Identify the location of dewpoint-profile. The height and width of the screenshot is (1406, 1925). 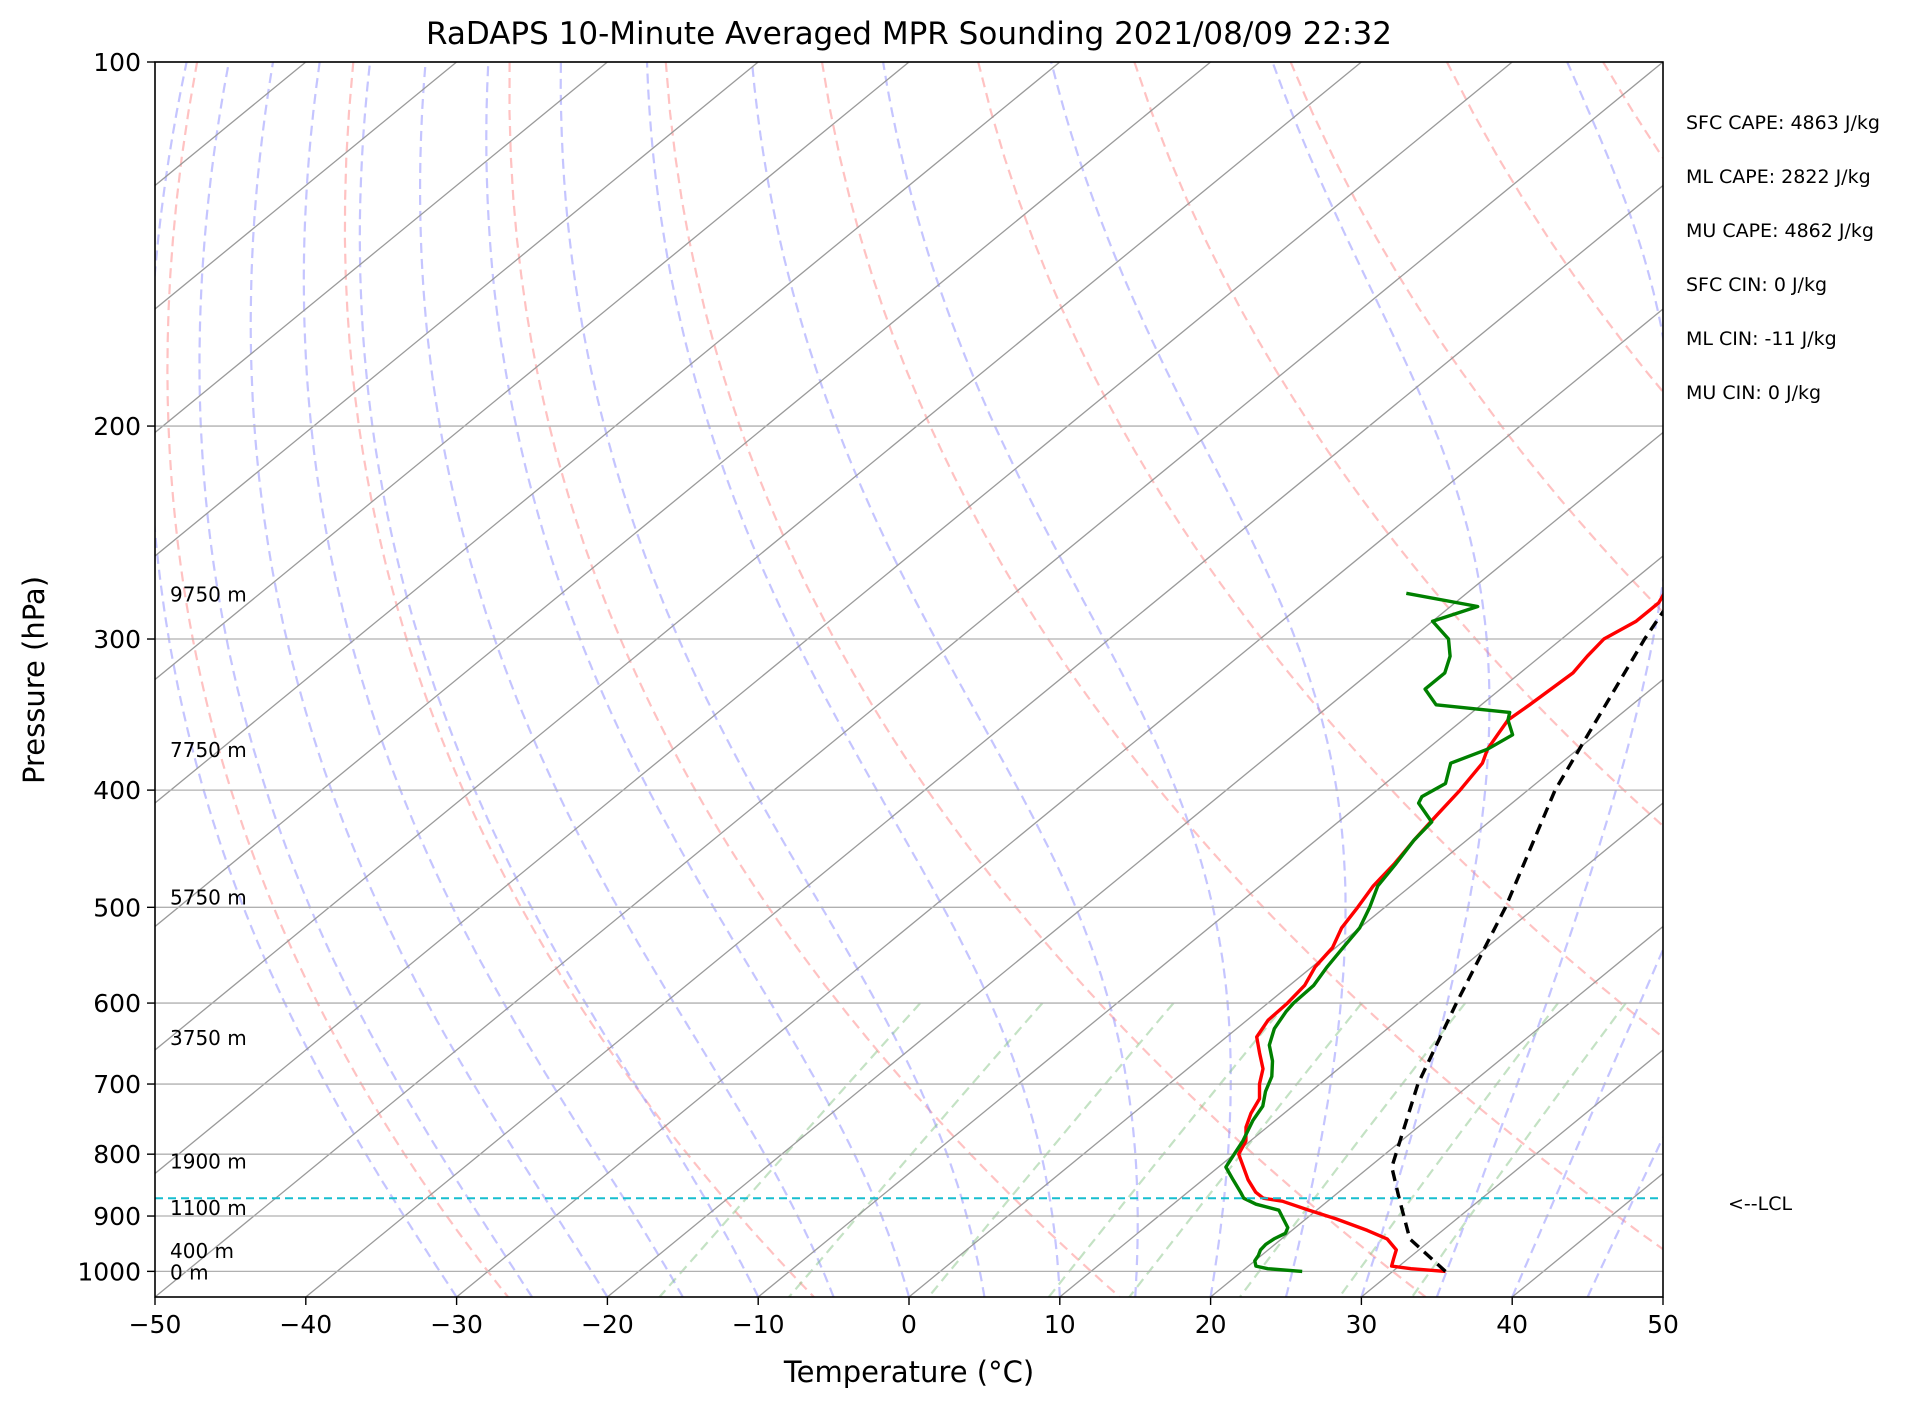
(1369, 932).